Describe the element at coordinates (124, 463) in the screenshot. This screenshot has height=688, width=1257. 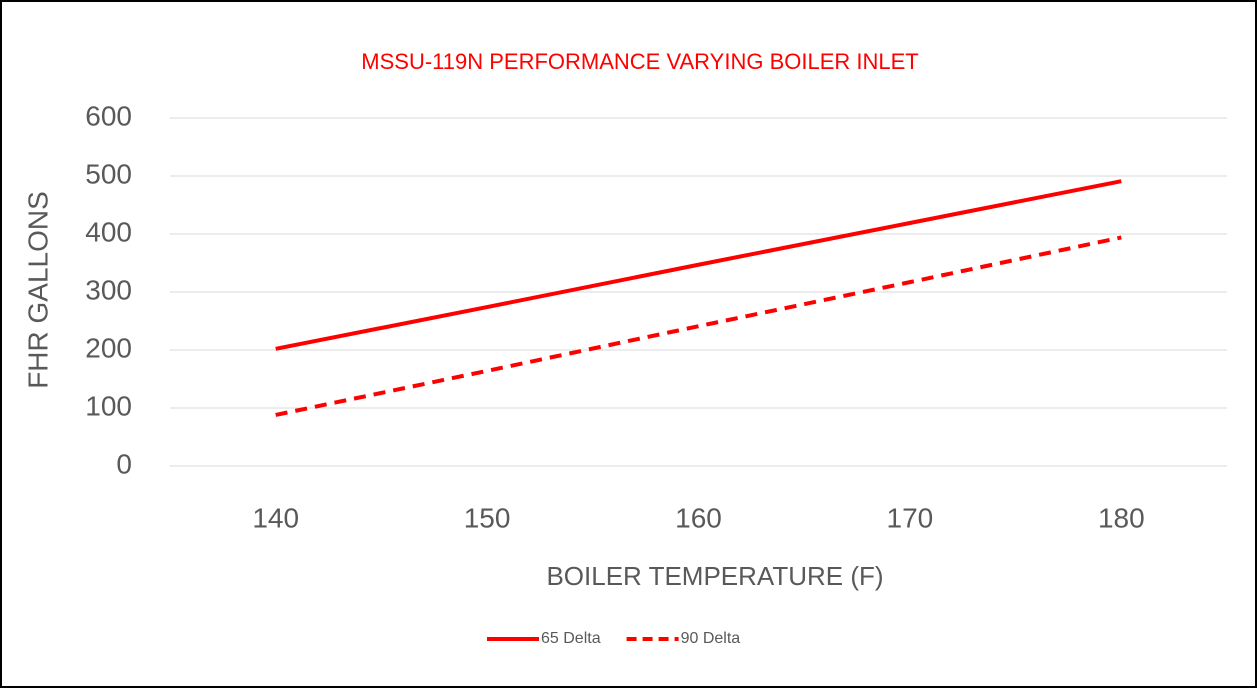
I see `y-tick-label: 0` at that location.